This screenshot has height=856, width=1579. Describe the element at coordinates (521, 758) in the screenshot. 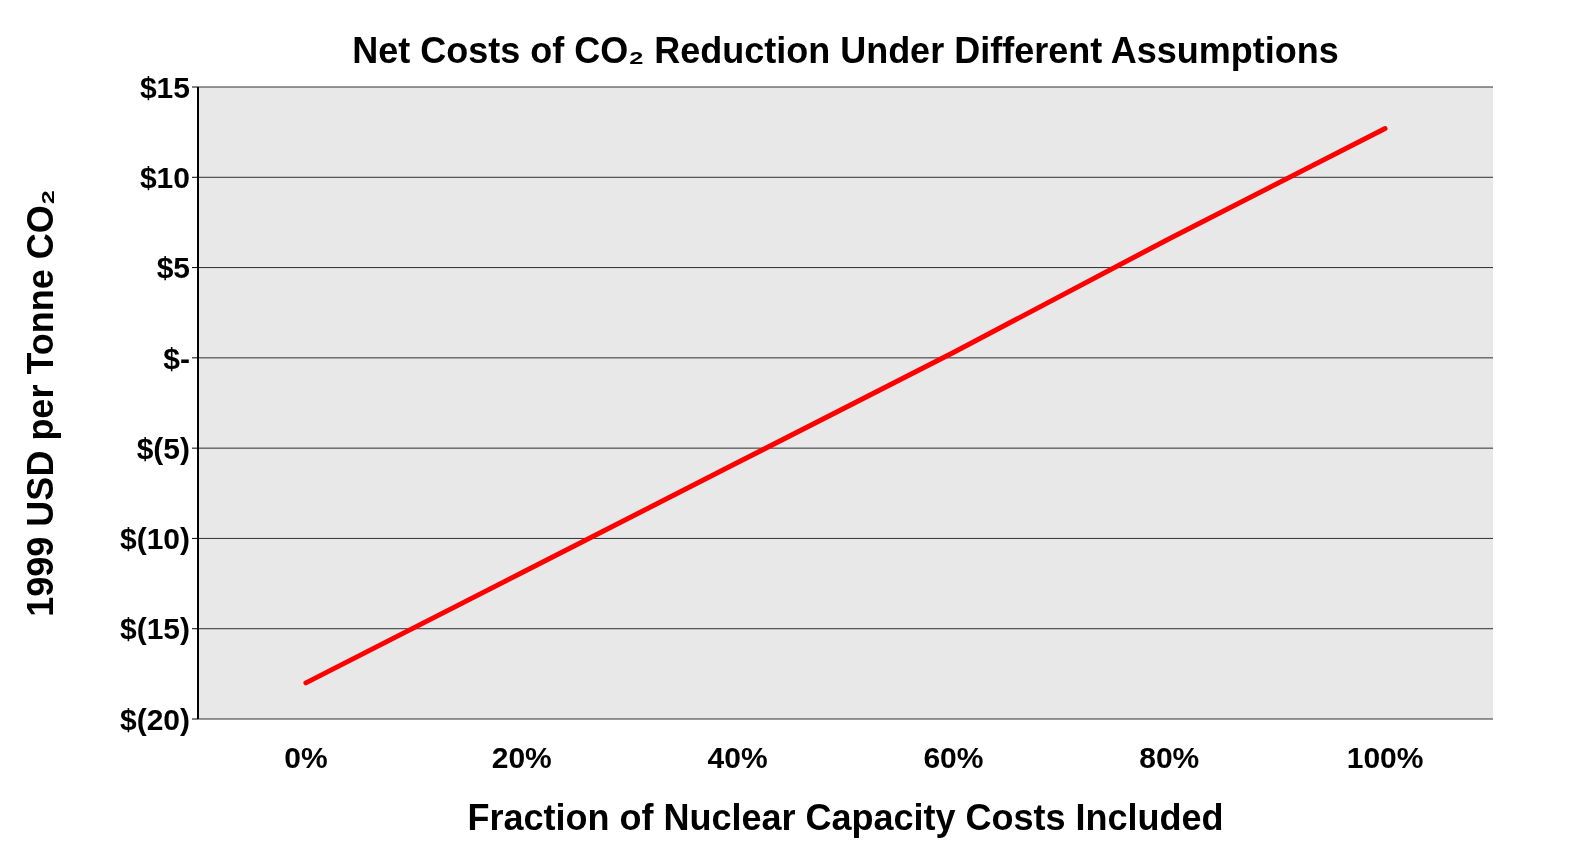

I see `x-tick-label: 20%` at that location.